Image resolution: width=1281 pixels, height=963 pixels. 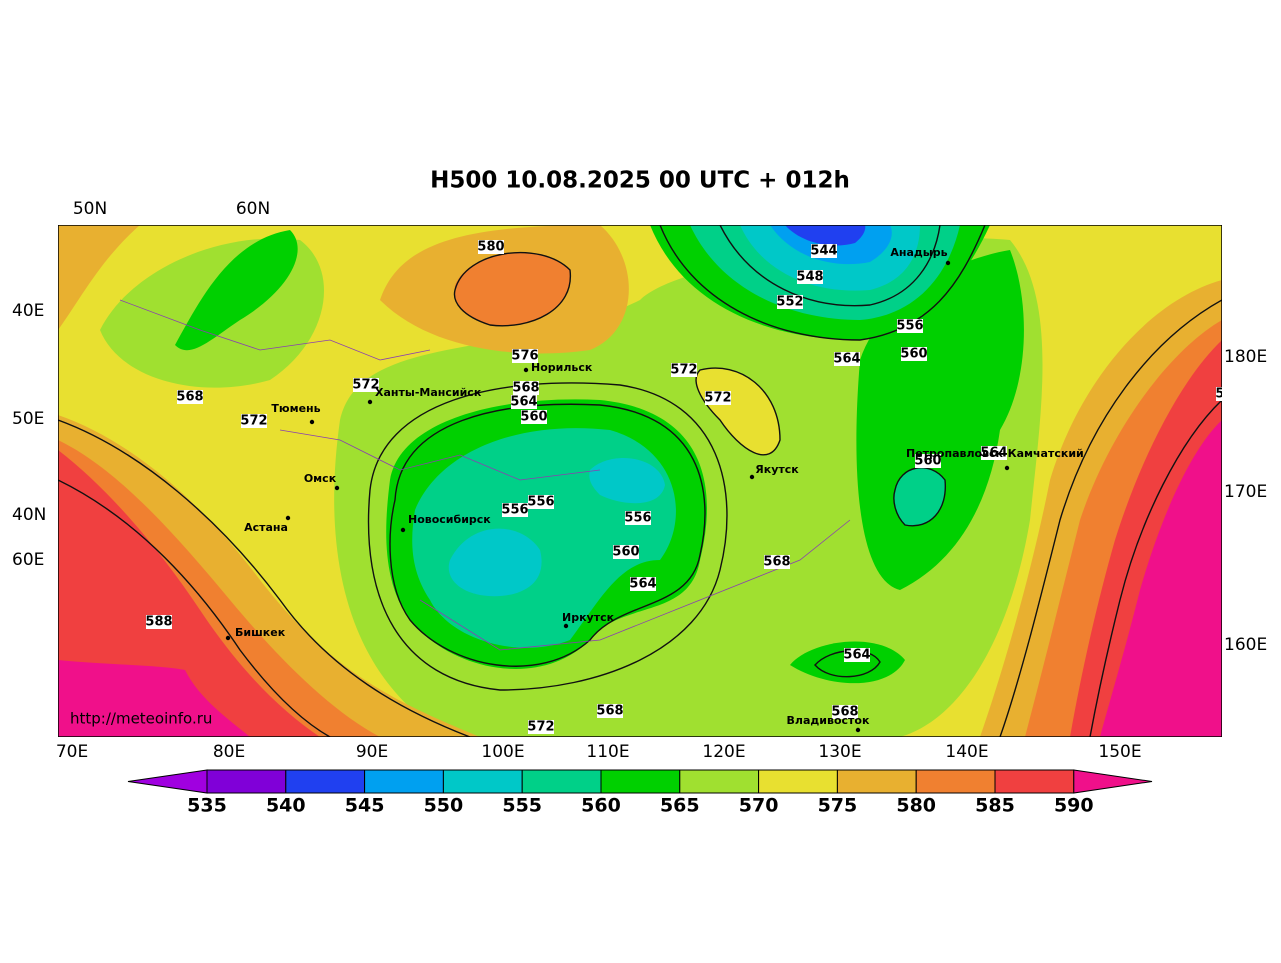 What do you see at coordinates (444, 806) in the screenshot?
I see `colorbar-tick-label: 550` at bounding box center [444, 806].